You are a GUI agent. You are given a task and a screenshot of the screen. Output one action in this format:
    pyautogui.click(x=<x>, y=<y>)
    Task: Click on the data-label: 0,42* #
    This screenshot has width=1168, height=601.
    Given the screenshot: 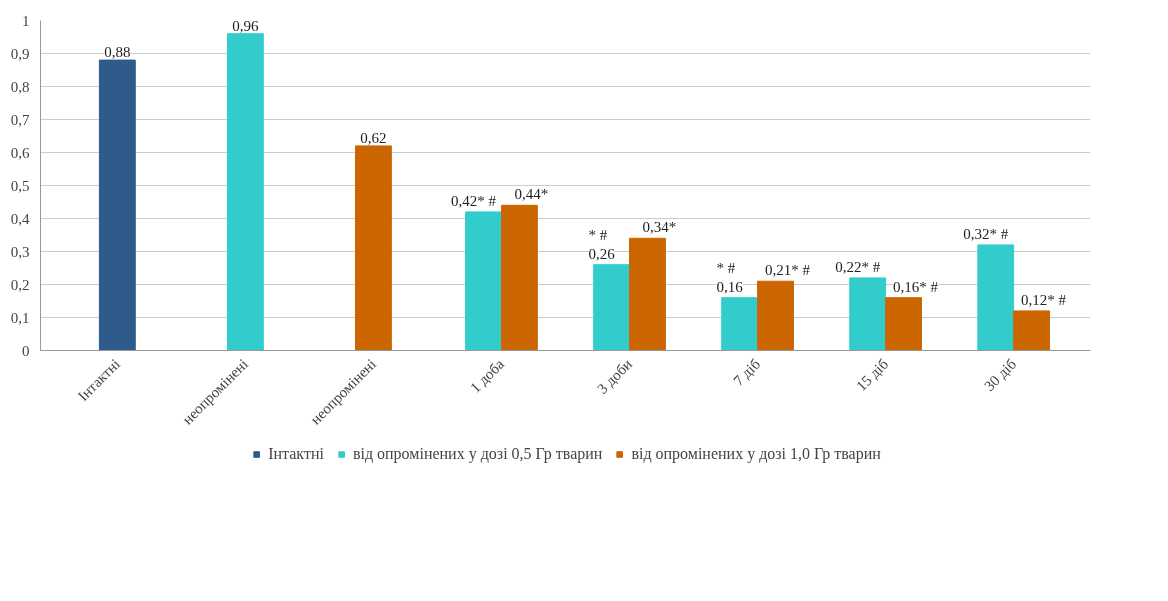 What is the action you would take?
    pyautogui.click(x=474, y=200)
    